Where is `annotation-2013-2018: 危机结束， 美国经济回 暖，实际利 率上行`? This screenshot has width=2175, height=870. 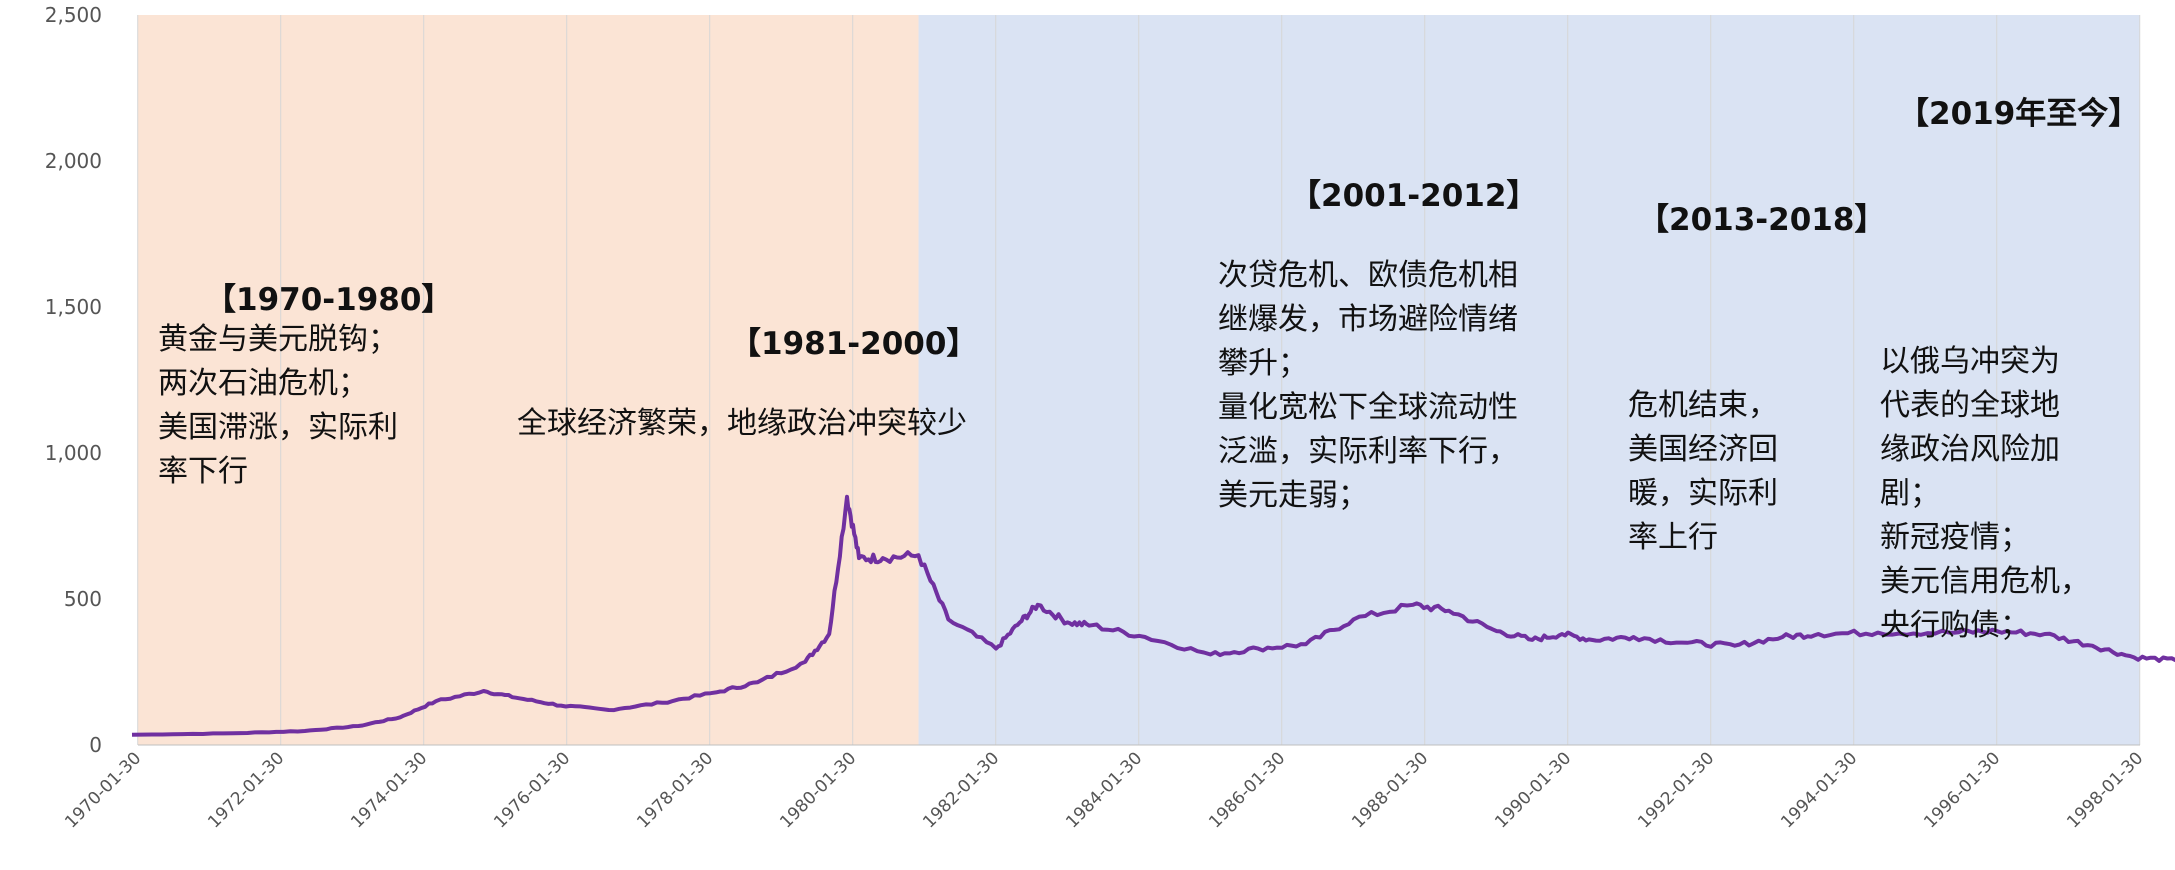
annotation-2013-2018: 危机结束， 美国经济回 暖，实际利 率上行 is located at coordinates (1703, 471).